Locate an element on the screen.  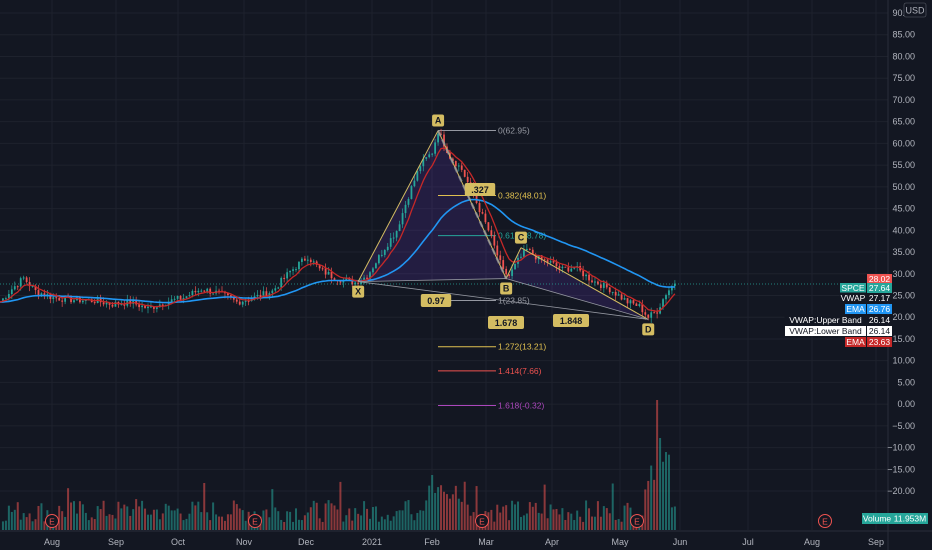
price-tick-label: 0.00 is located at coordinates (906, 404).